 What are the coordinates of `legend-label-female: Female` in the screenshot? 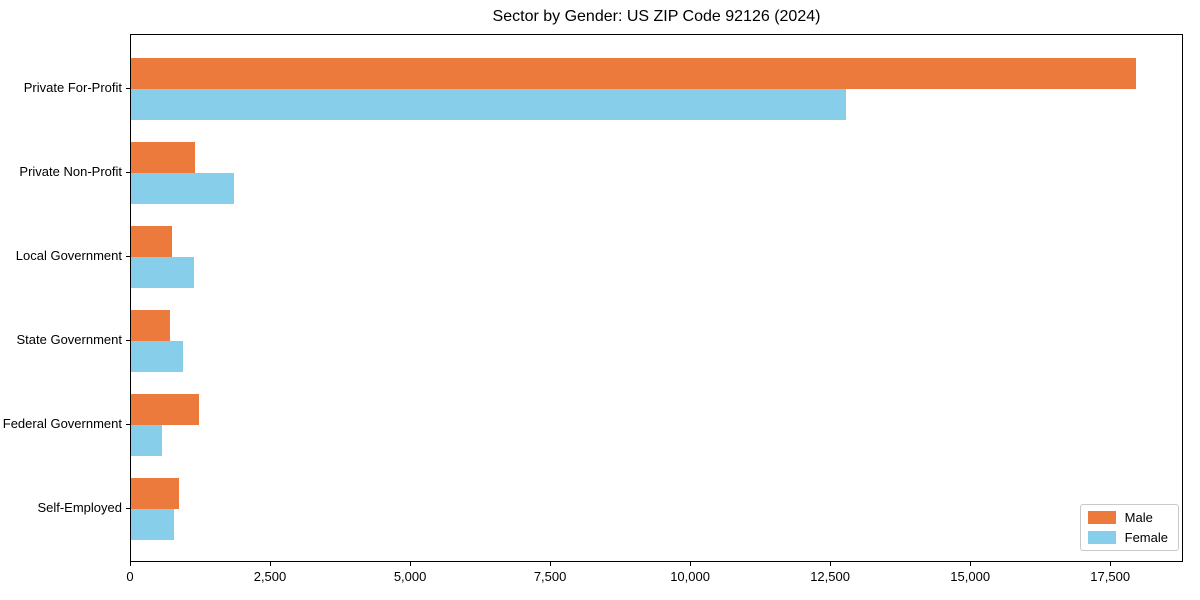 It's located at (1146, 537).